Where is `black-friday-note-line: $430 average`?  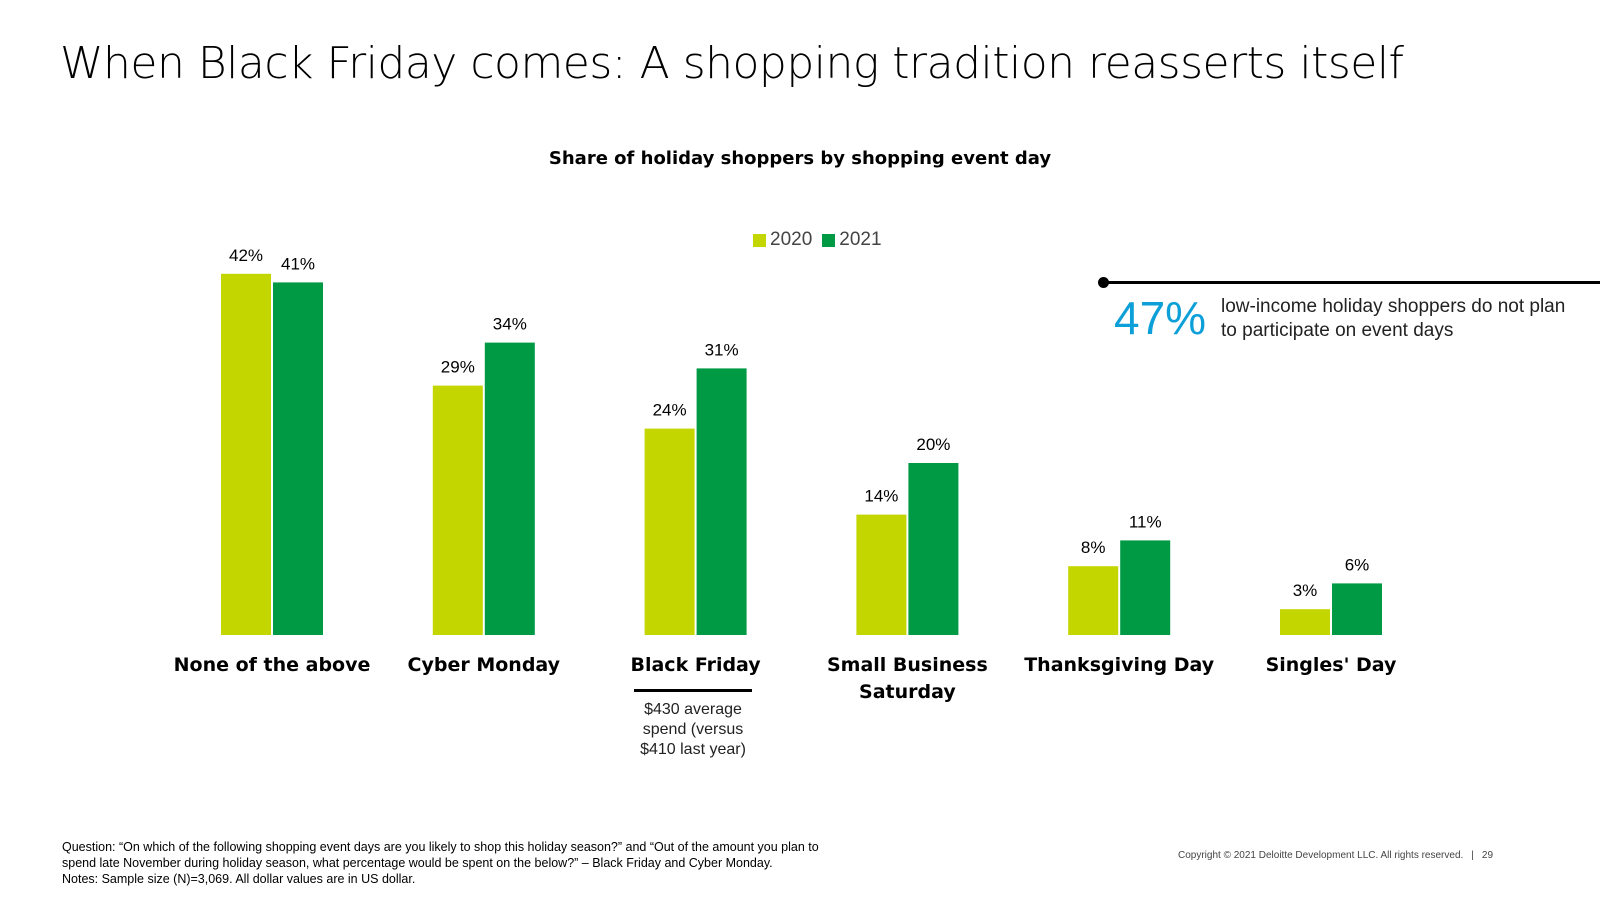 black-friday-note-line: $430 average is located at coordinates (693, 709).